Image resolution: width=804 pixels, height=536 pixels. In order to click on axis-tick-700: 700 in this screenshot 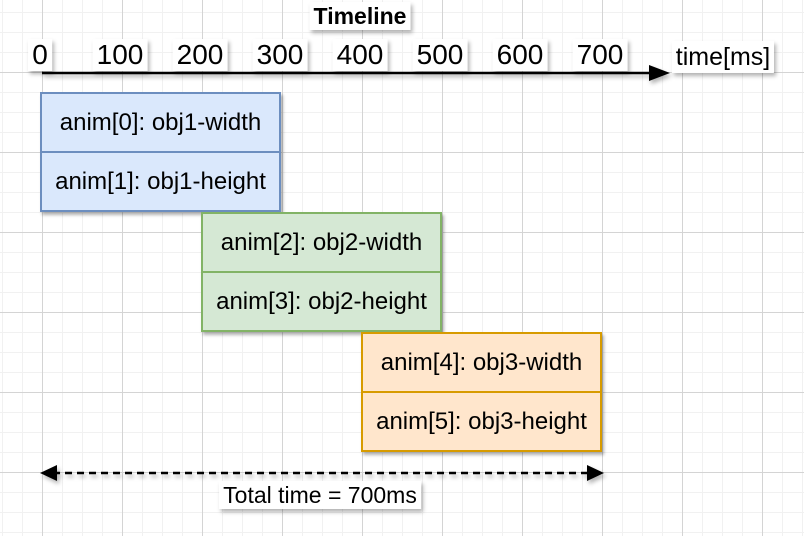, I will do `click(600, 55)`.